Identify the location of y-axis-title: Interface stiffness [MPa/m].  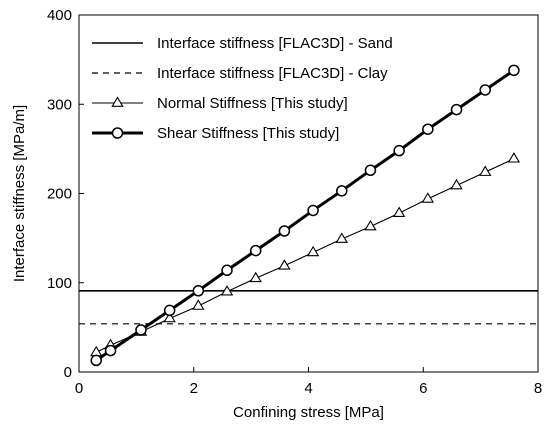
(19, 193).